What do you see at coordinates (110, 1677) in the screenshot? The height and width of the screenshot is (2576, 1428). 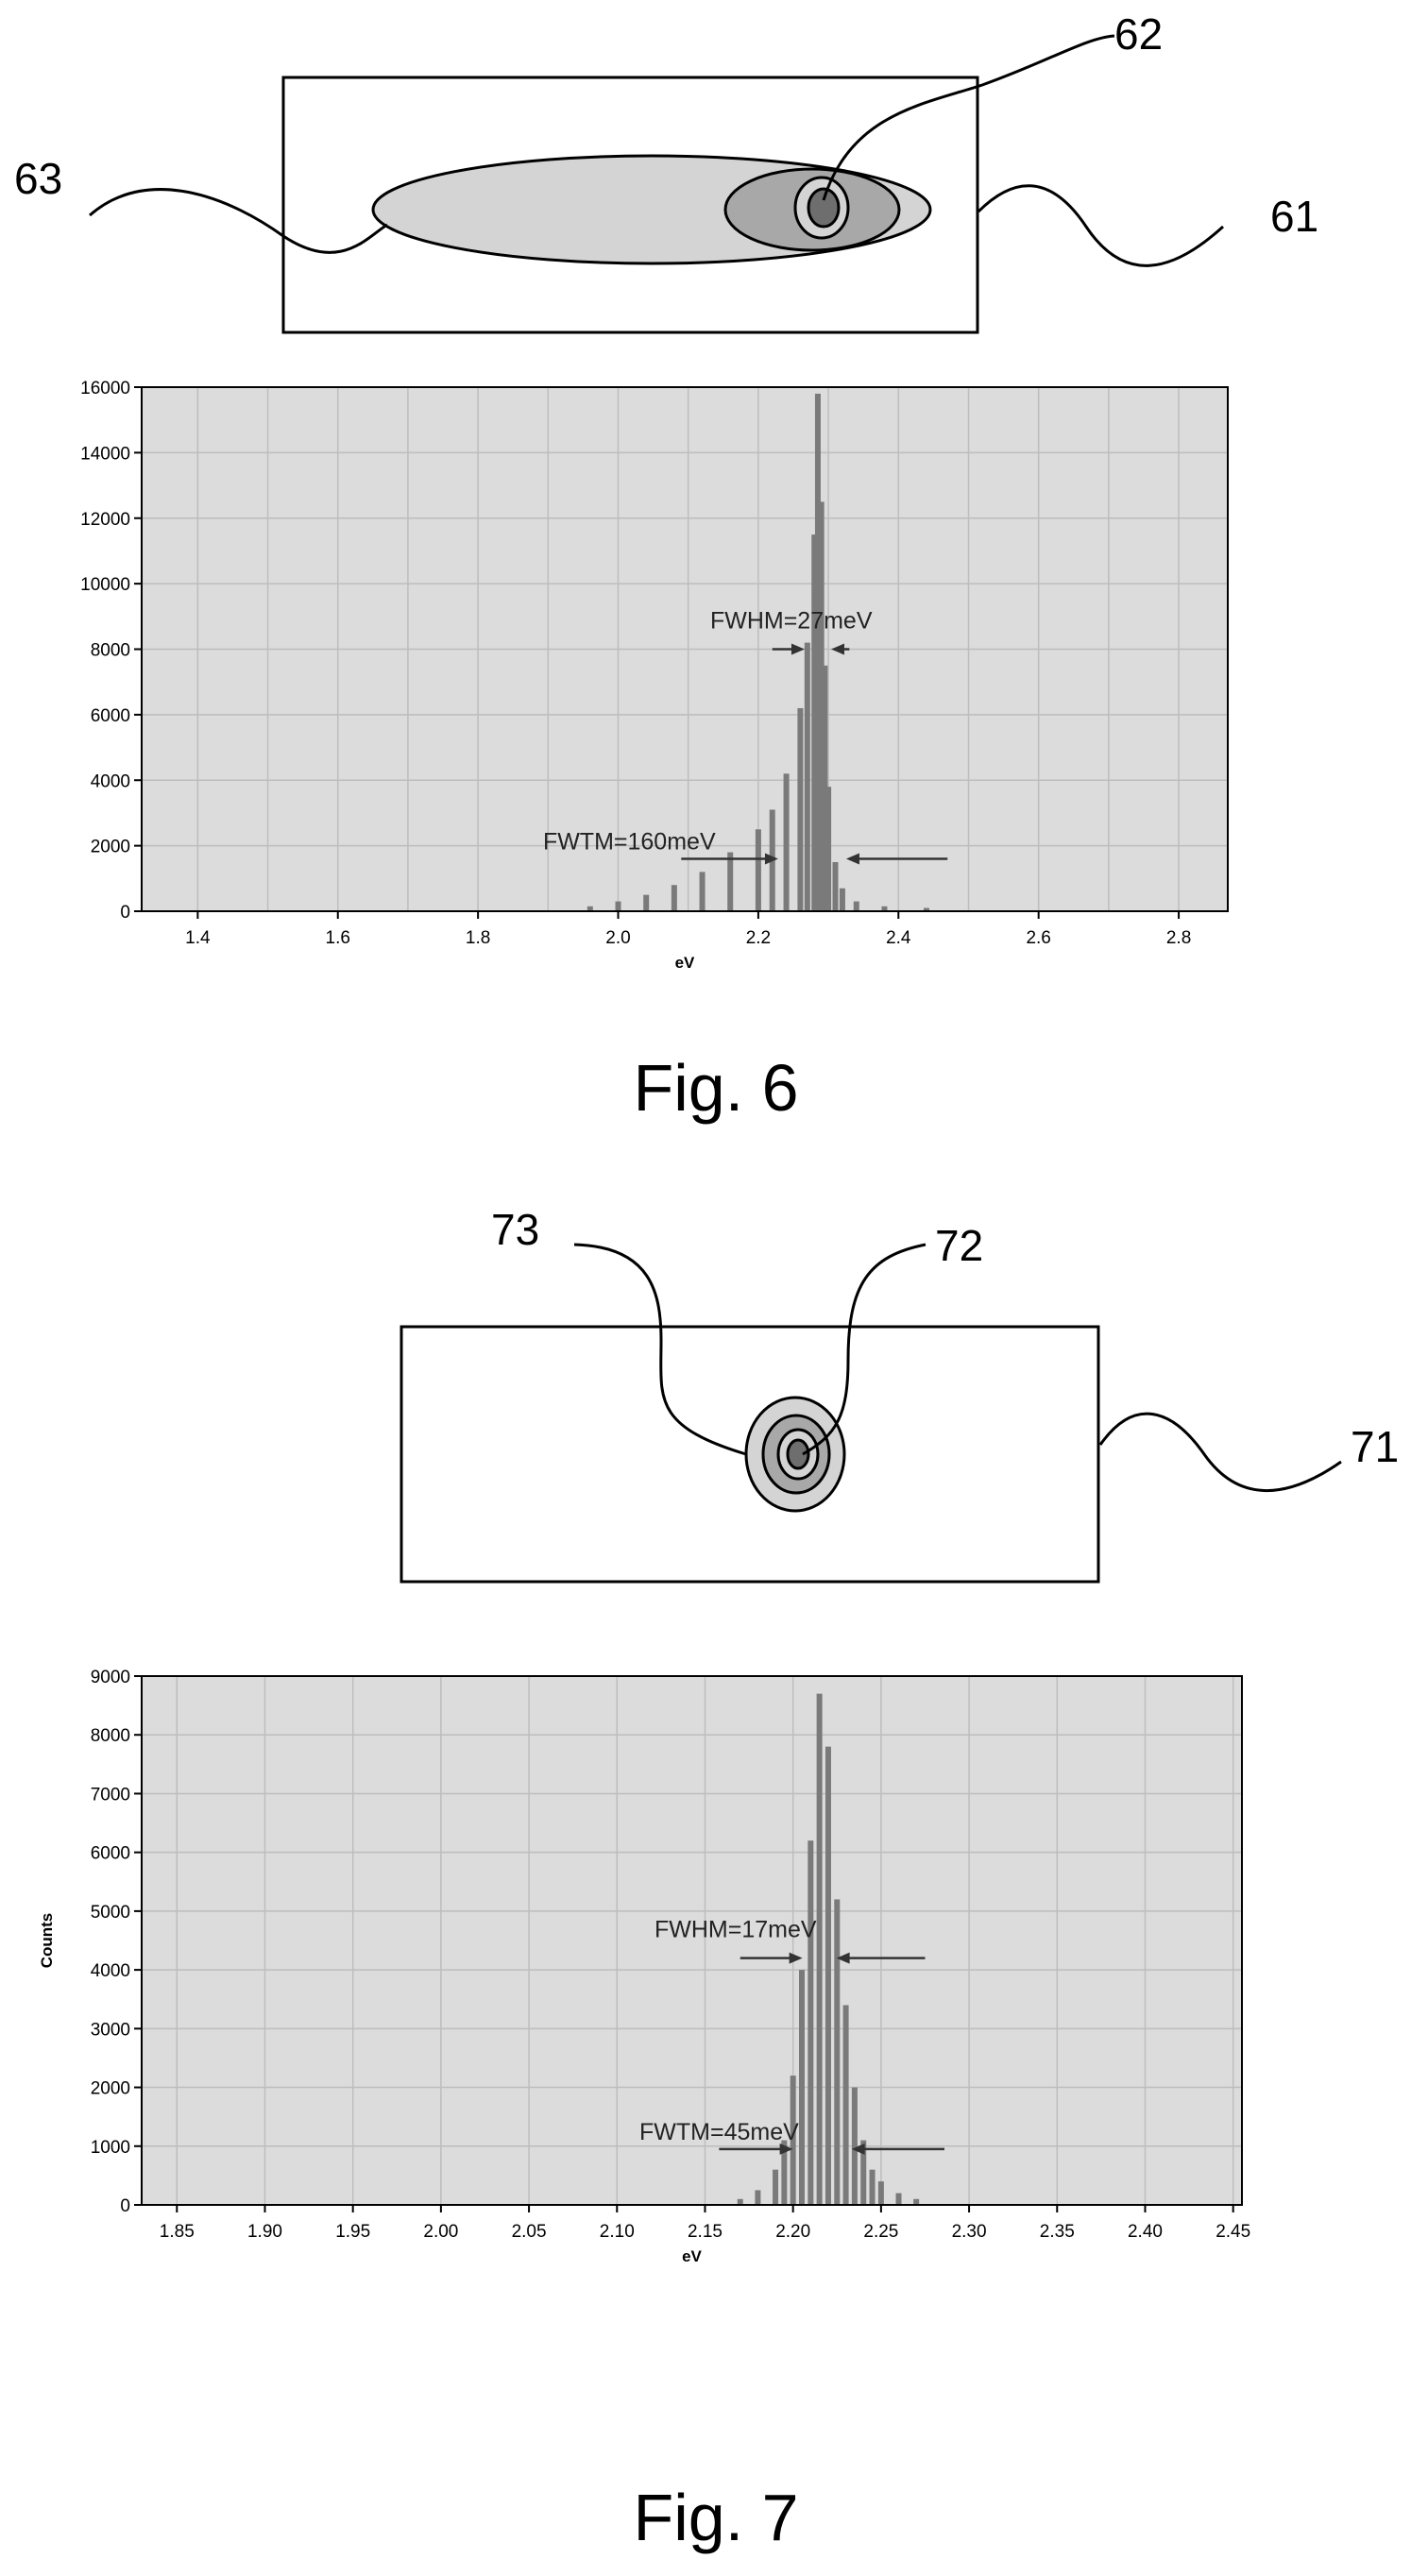 I see `y-tick-label: 9000` at bounding box center [110, 1677].